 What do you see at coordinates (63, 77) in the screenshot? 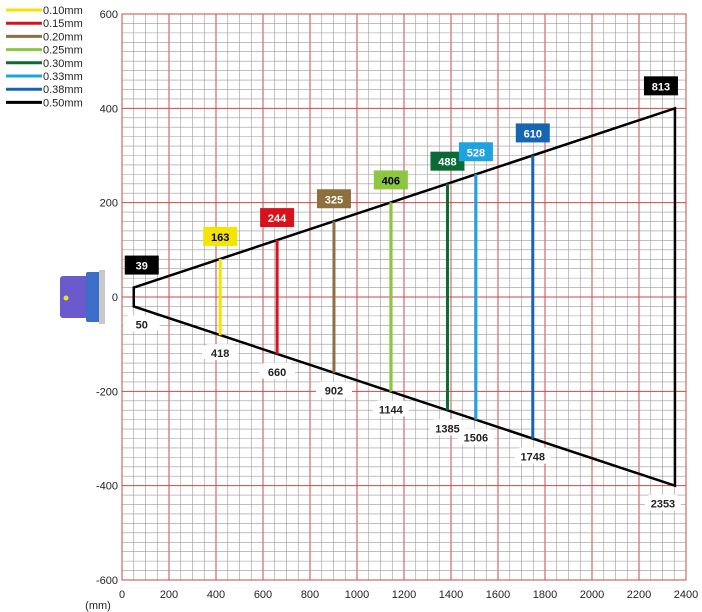
I see `legend-label: 0.33mm` at bounding box center [63, 77].